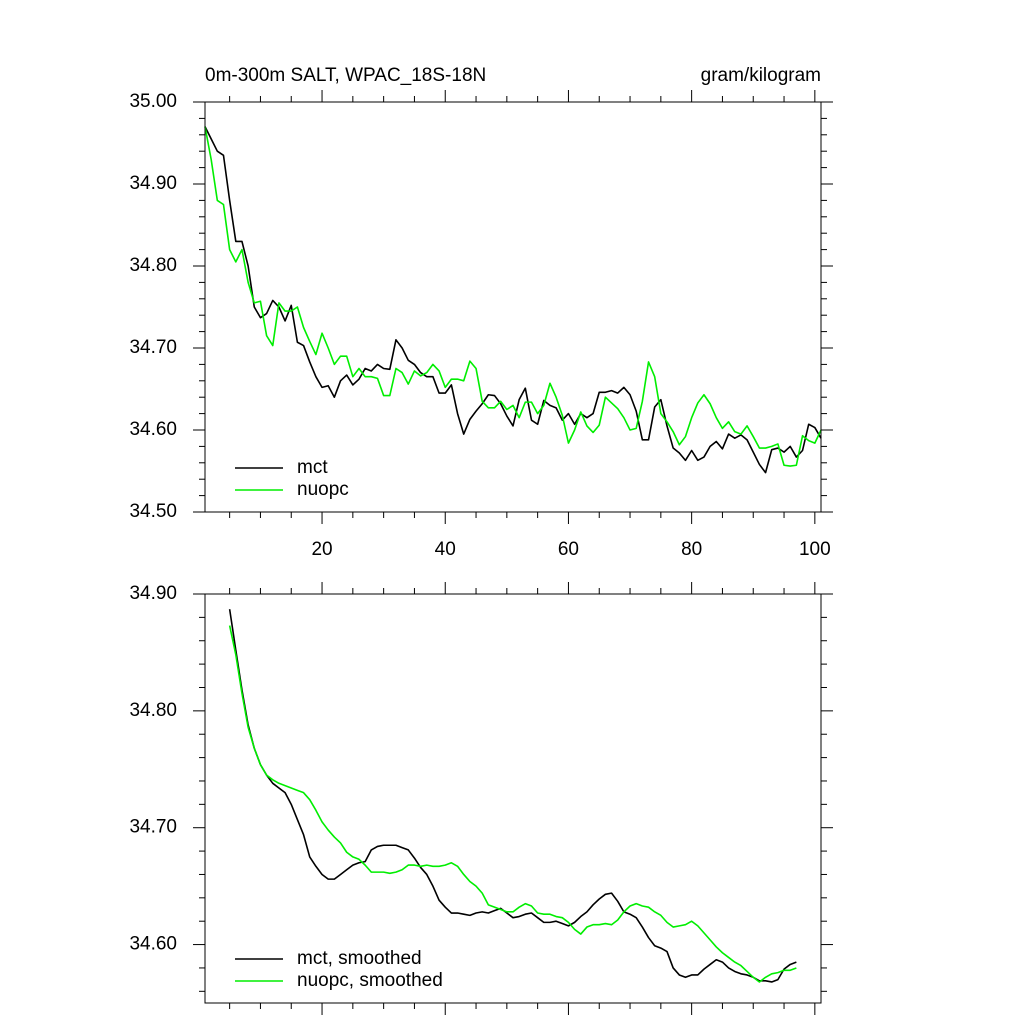 The image size is (1024, 1029). What do you see at coordinates (321, 549) in the screenshot?
I see `x-tick-label: 20` at bounding box center [321, 549].